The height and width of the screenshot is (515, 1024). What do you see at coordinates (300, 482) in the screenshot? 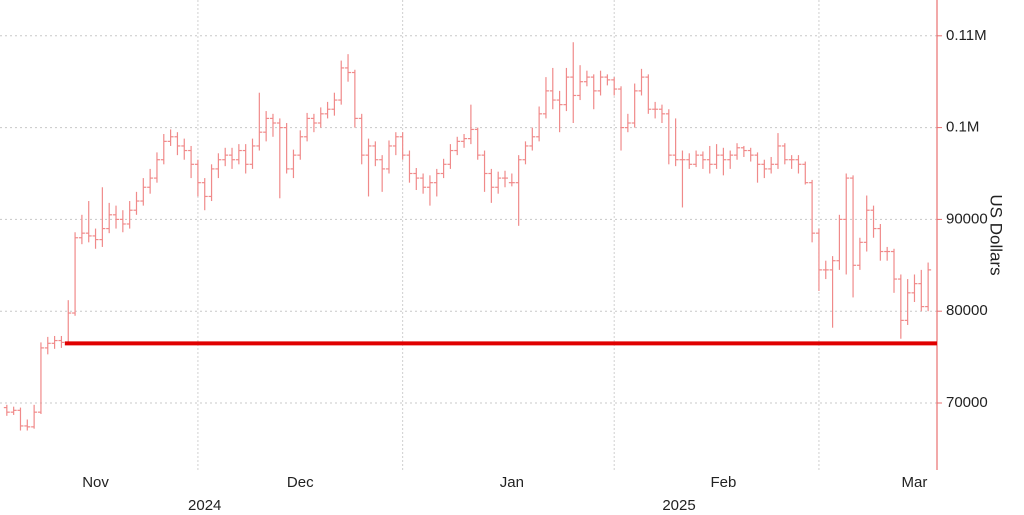
I see `x-tick-label: Dec` at bounding box center [300, 482].